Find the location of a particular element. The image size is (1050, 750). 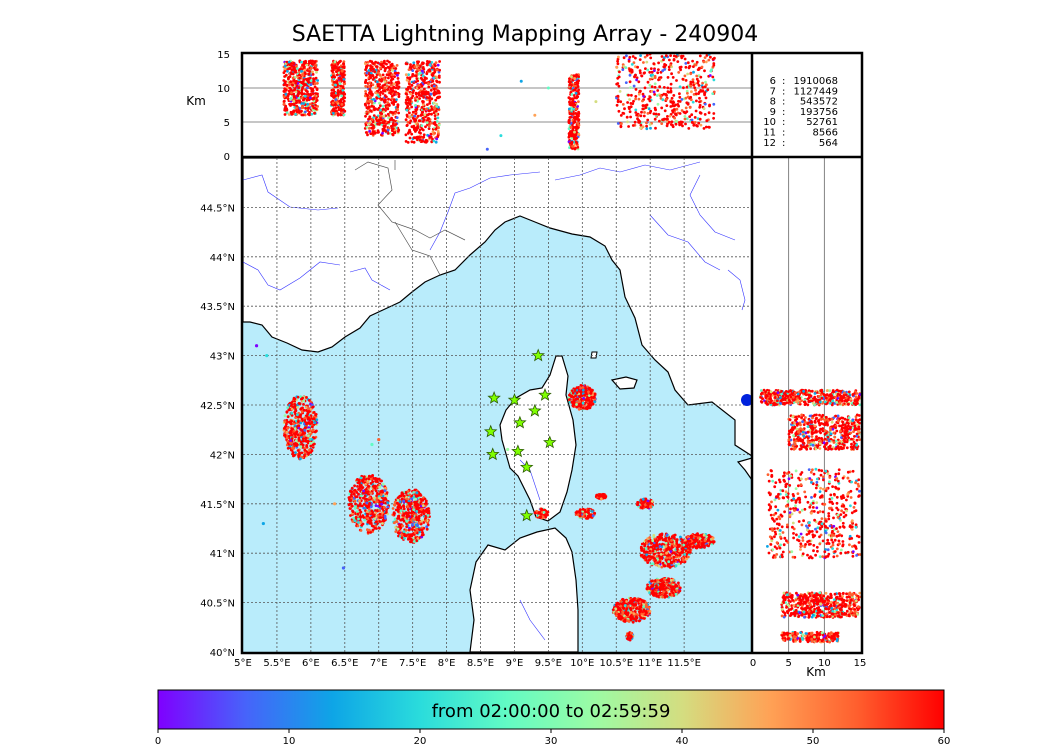

side-altitude-tick-label: 15 is located at coordinates (860, 663).